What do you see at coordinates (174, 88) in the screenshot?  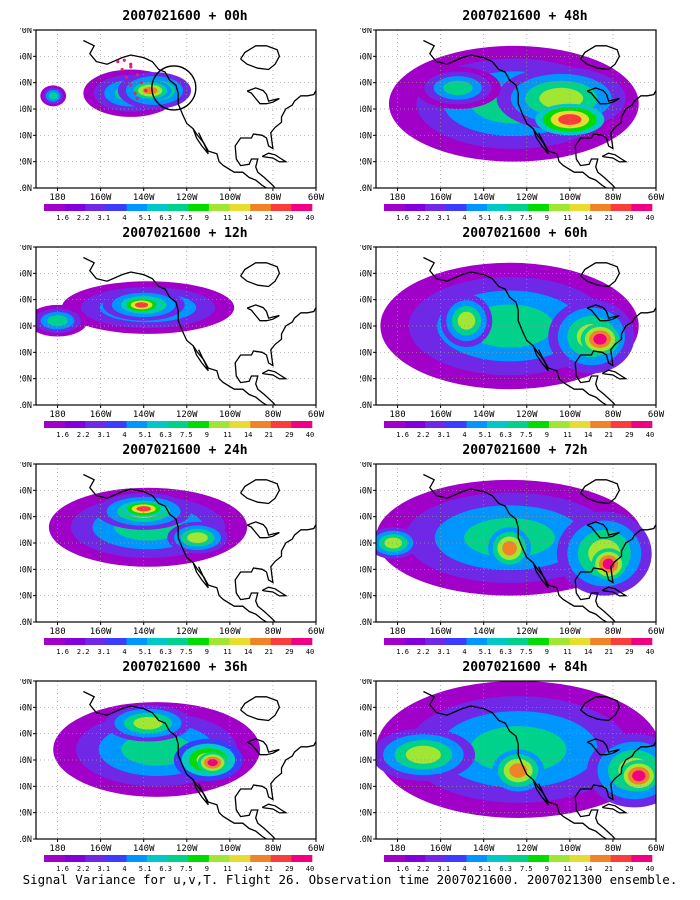 I see `target-circle` at bounding box center [174, 88].